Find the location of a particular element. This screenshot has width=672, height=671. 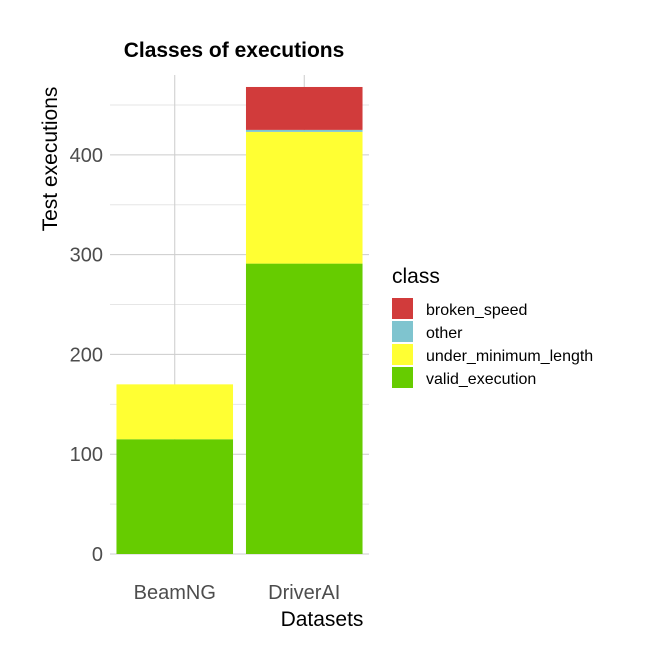

x-axis-title: Datasets is located at coordinates (322, 619).